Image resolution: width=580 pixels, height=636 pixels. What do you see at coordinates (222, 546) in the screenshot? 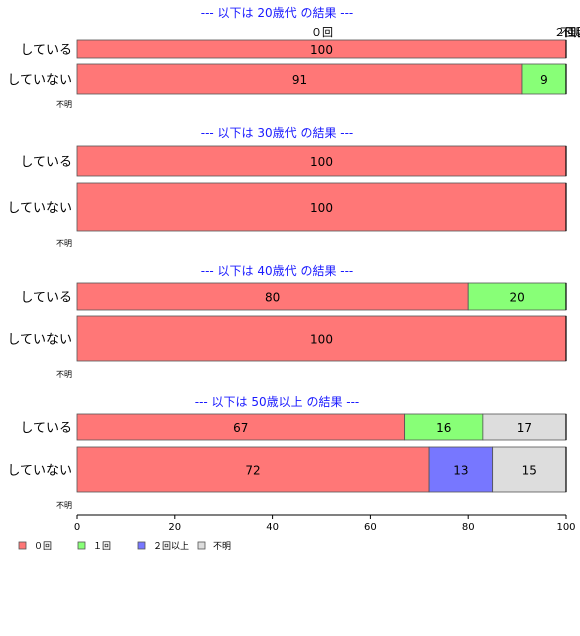
I see `legend-label: 不明` at bounding box center [222, 546].